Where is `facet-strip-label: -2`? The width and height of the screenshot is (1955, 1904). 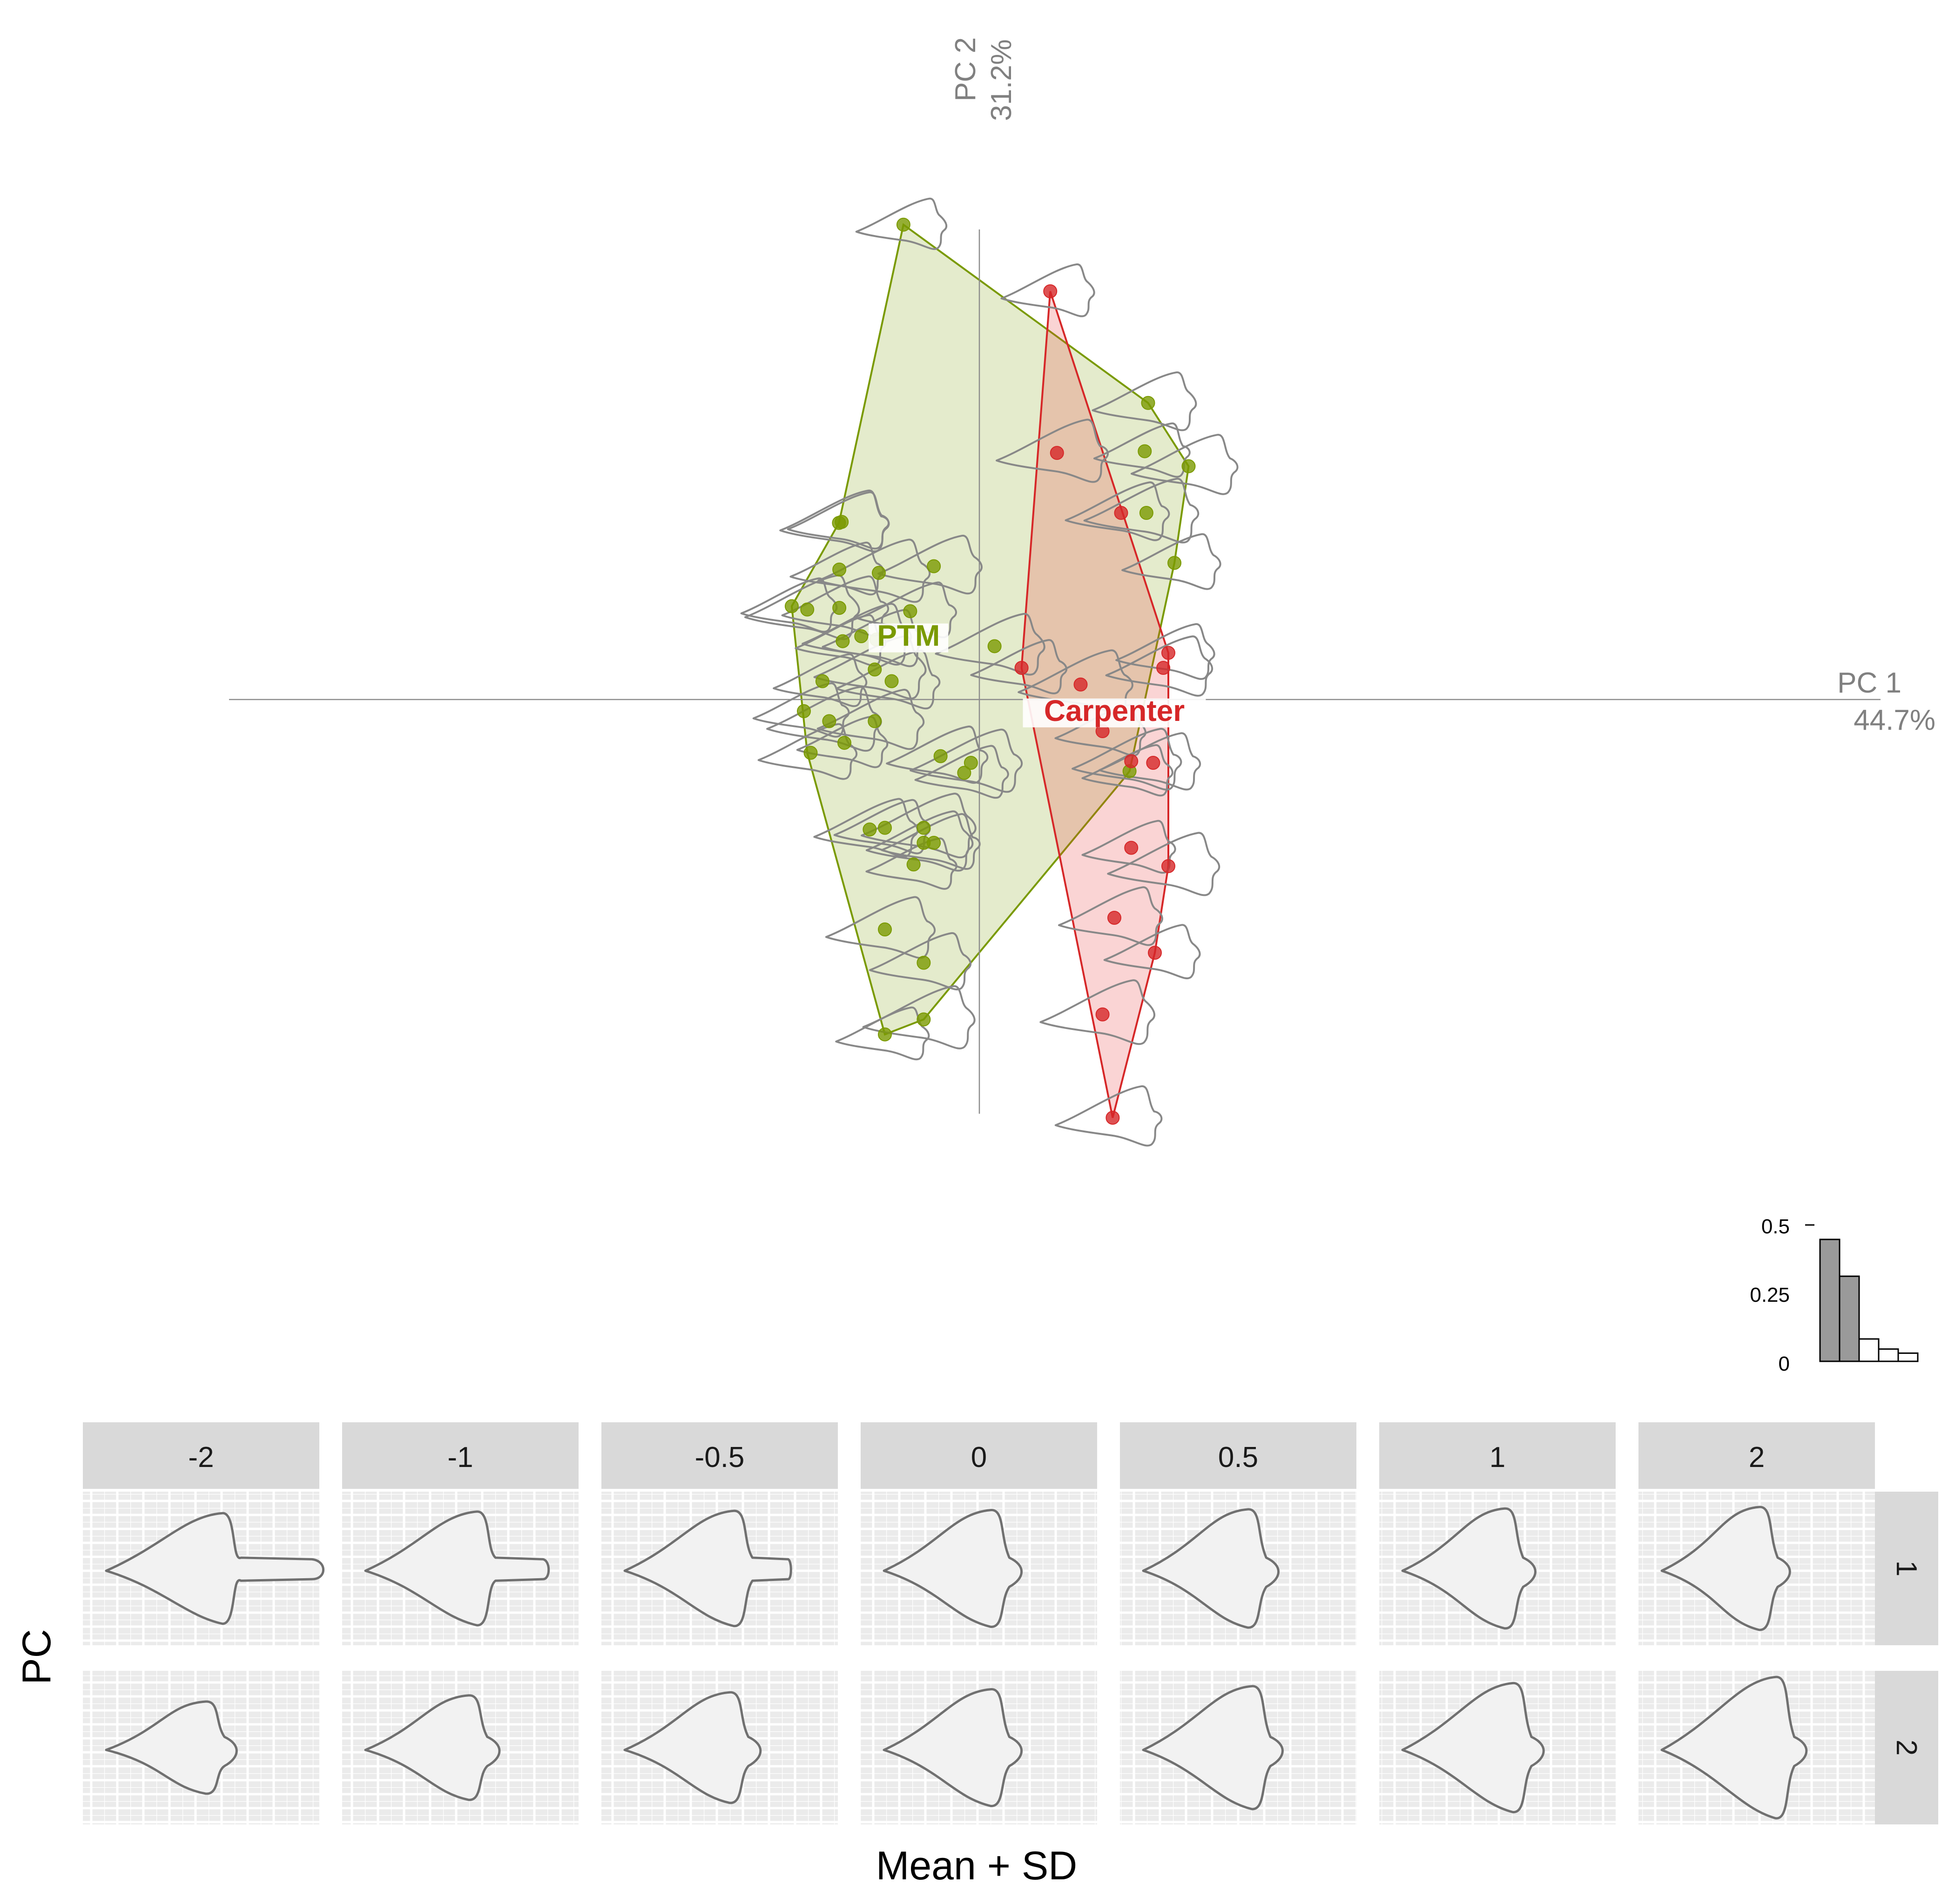 facet-strip-label: -2 is located at coordinates (201, 1457).